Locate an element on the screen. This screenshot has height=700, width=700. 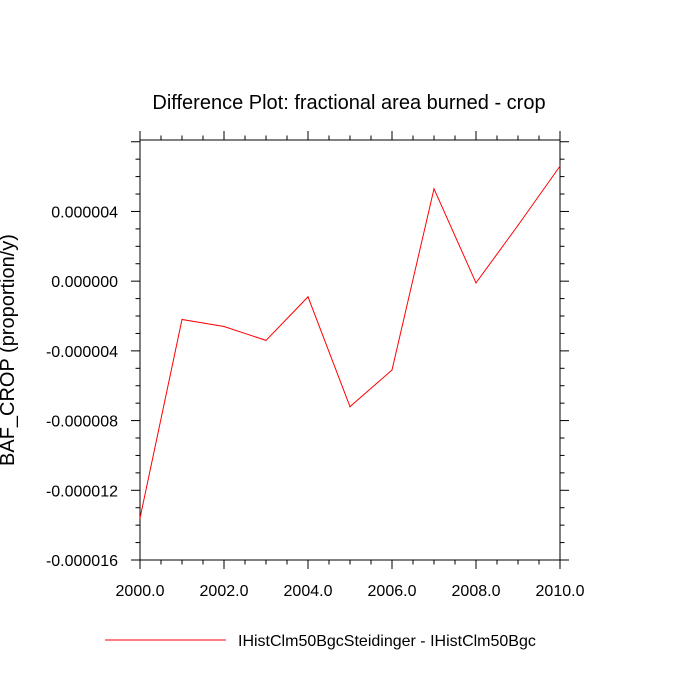
y-axis-label: BAF_CROP (proportion/y) is located at coordinates (9, 350).